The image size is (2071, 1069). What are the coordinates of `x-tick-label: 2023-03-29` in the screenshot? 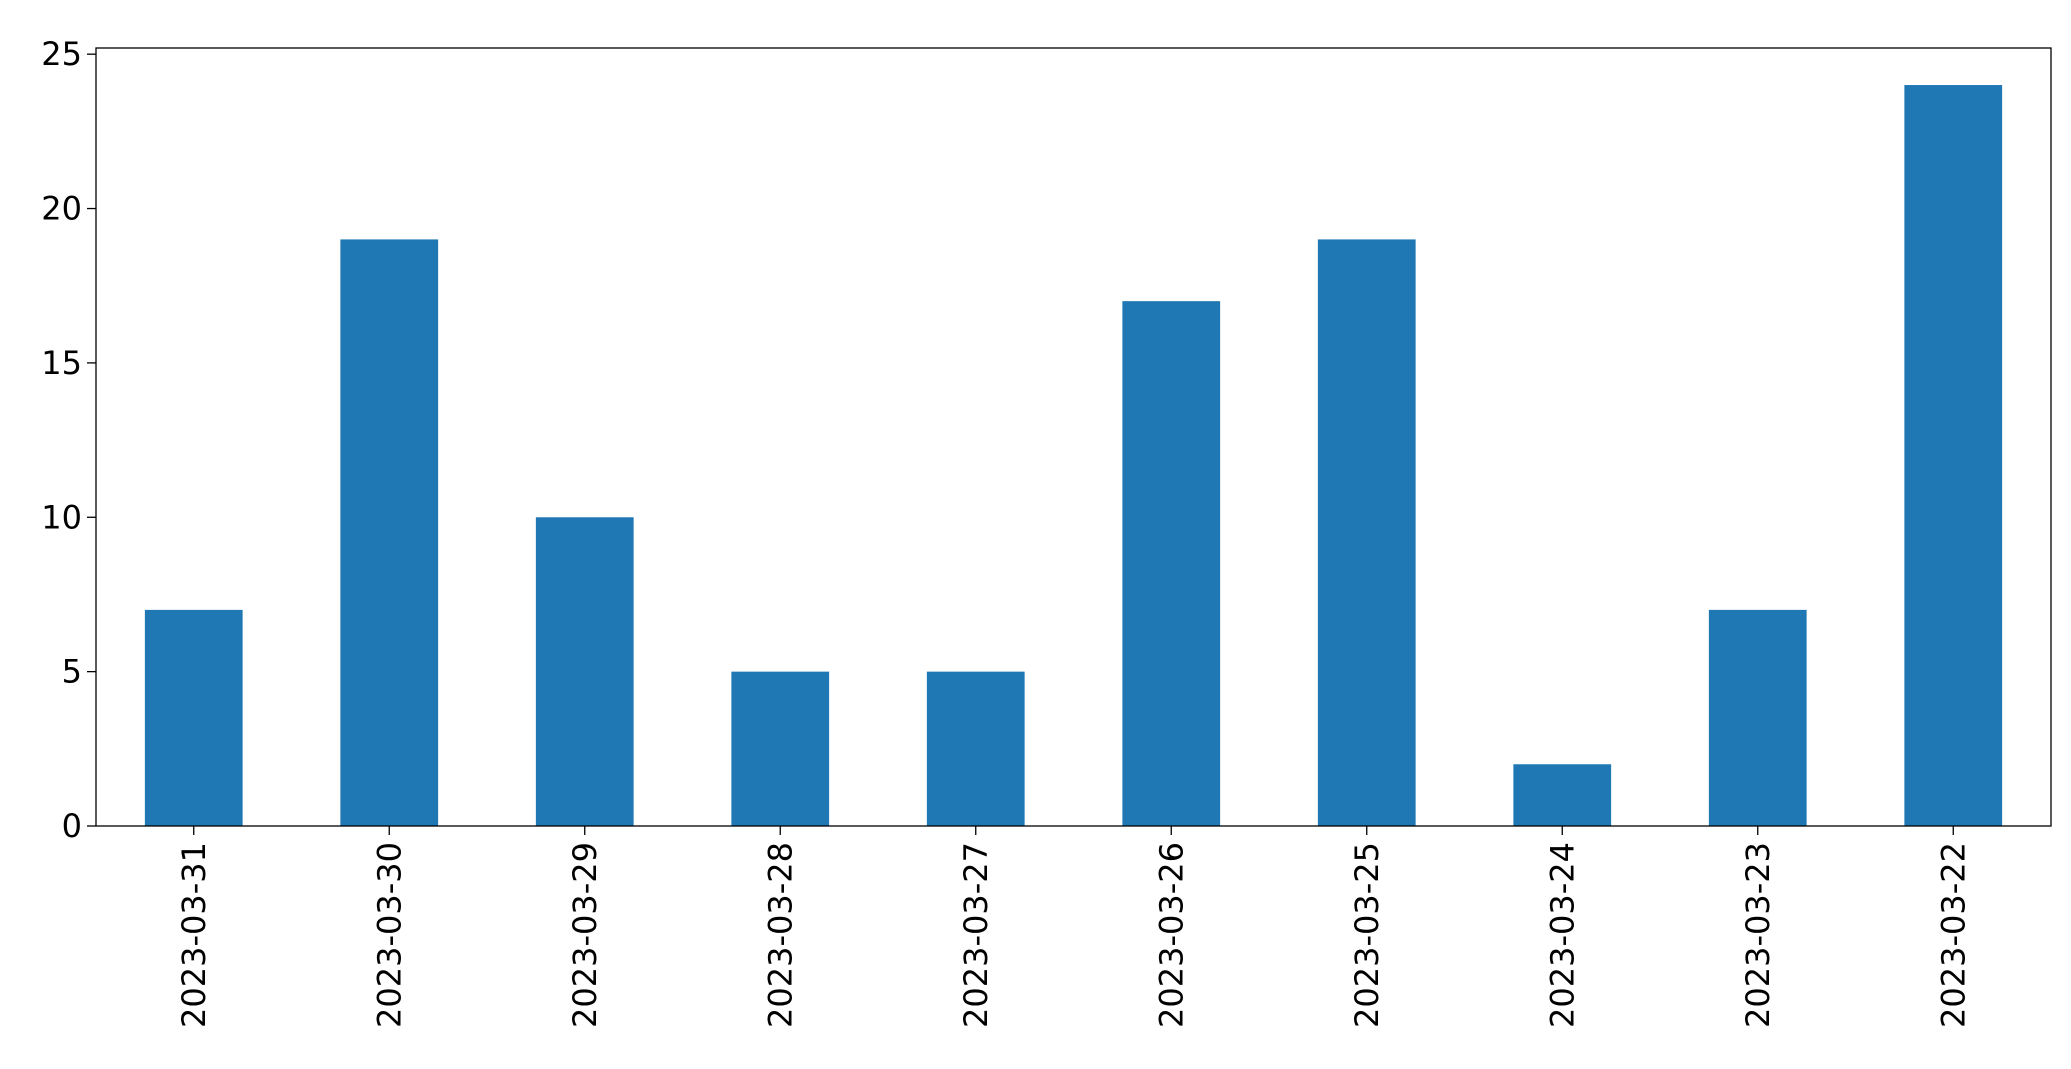 It's located at (585, 935).